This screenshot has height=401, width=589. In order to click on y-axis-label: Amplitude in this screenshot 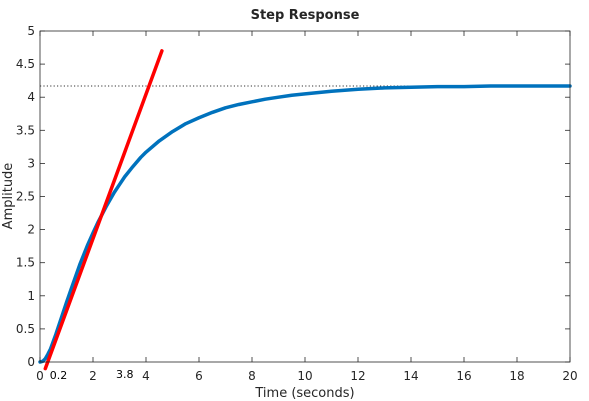, I will do `click(8, 196)`.